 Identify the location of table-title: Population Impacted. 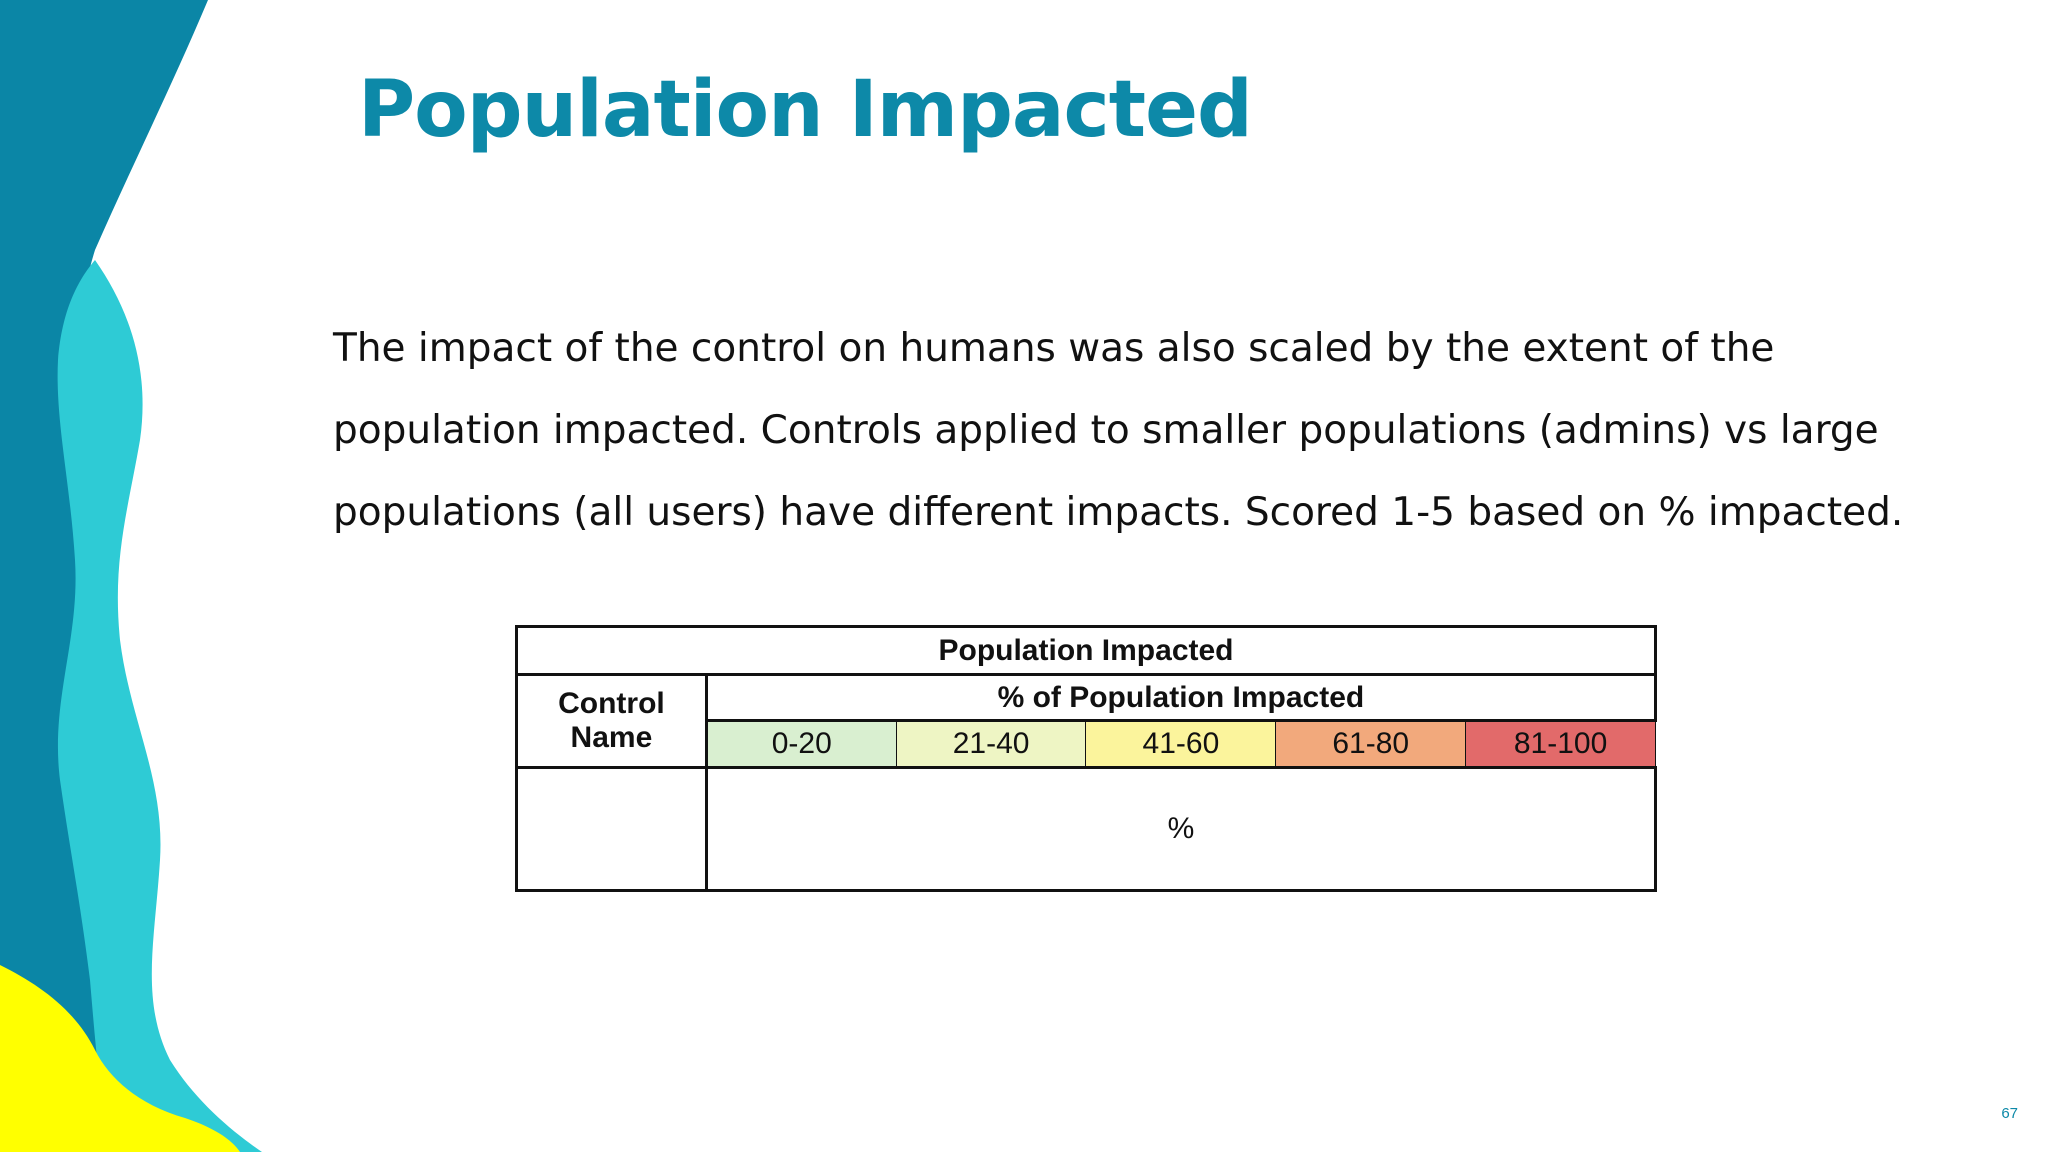
(1086, 650).